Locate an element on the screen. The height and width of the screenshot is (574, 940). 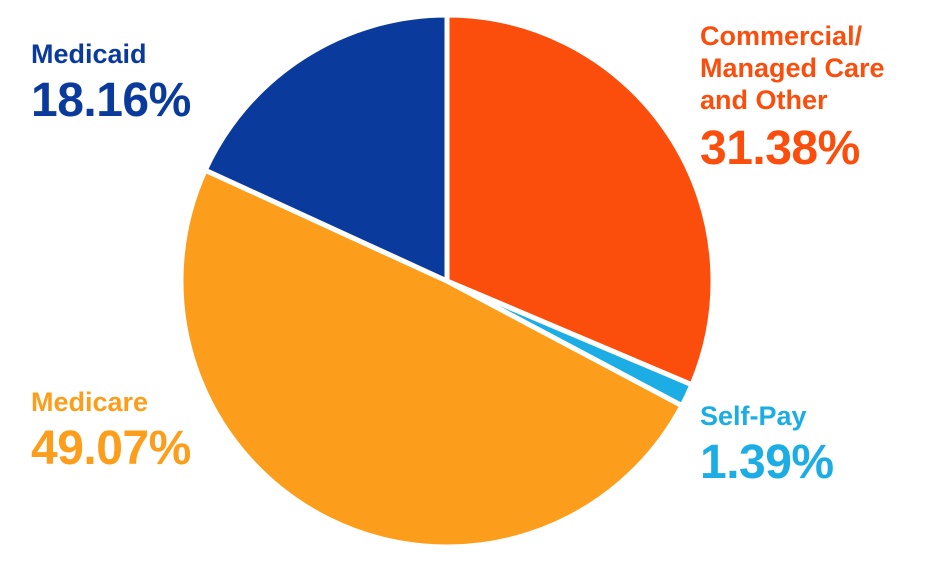
medicare-label-group: Medicare 49.07% is located at coordinates (111, 430).